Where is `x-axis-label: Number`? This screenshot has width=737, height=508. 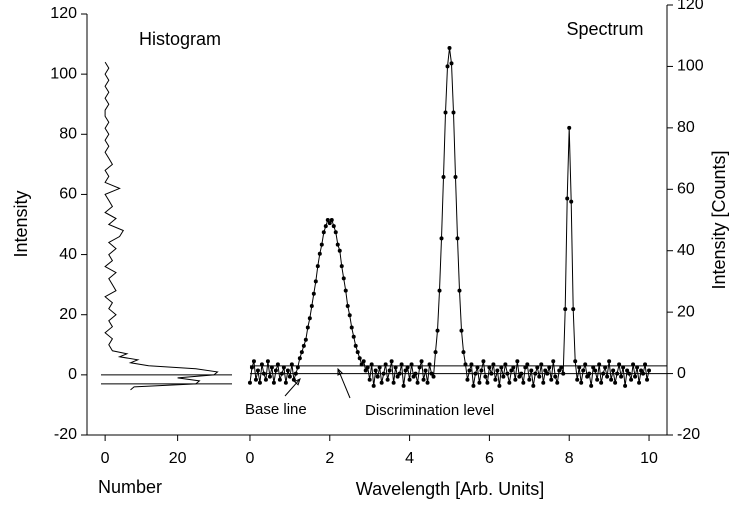
x-axis-label: Number is located at coordinates (130, 487).